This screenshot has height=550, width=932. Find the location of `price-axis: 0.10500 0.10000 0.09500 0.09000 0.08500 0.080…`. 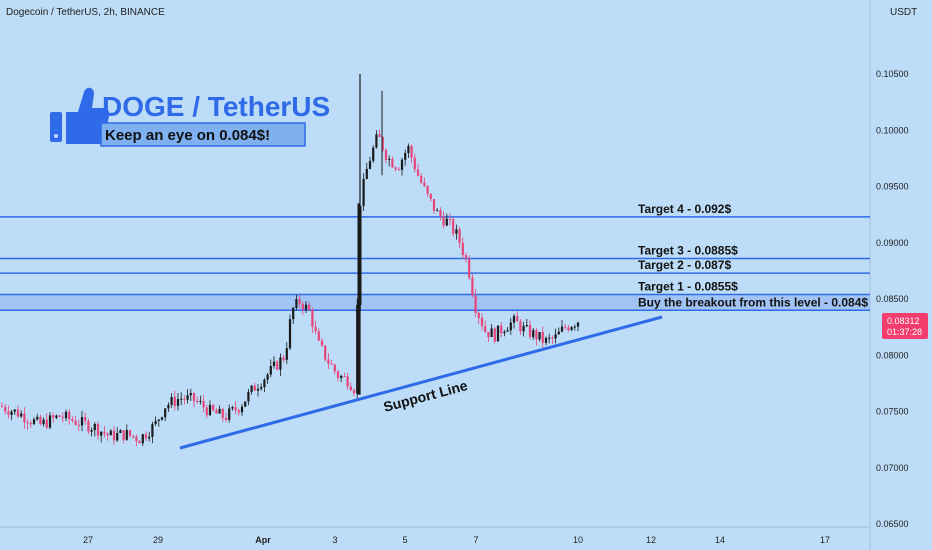

price-axis: 0.10500 0.10000 0.09500 0.09000 0.08500 0.080… is located at coordinates (892, 299).